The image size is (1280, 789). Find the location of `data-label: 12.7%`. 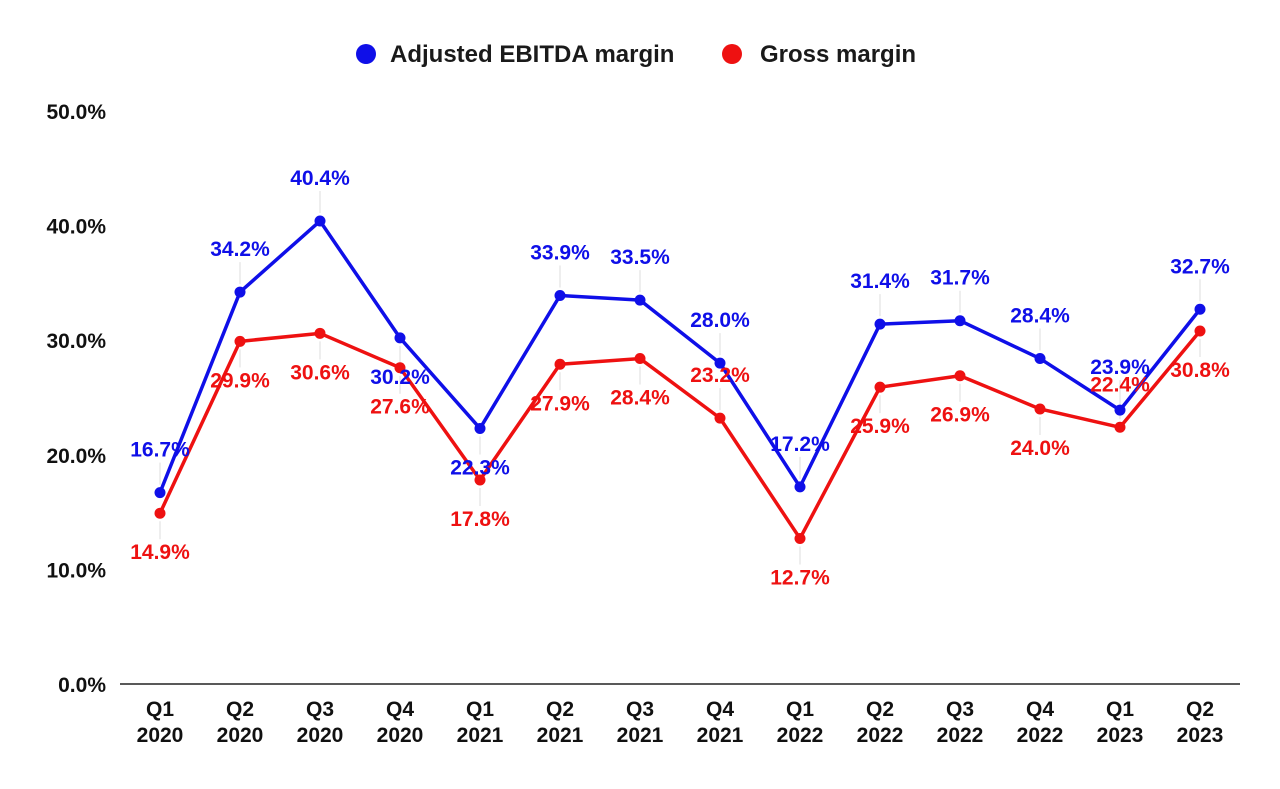

data-label: 12.7% is located at coordinates (800, 577).